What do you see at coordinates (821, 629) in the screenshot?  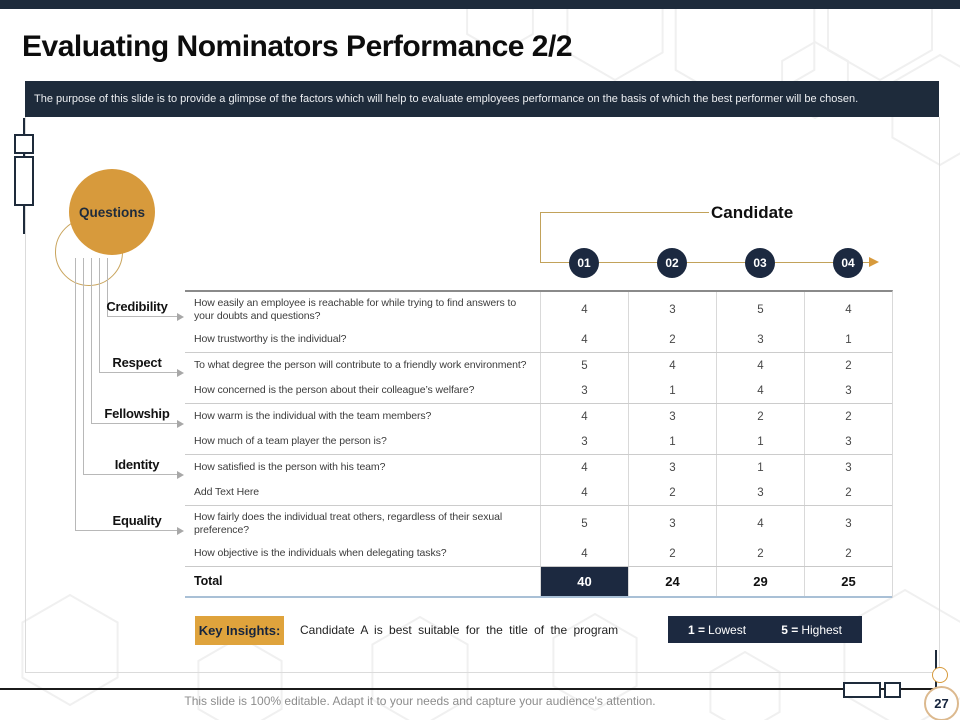 I see `legend-highest-label: Highest` at bounding box center [821, 629].